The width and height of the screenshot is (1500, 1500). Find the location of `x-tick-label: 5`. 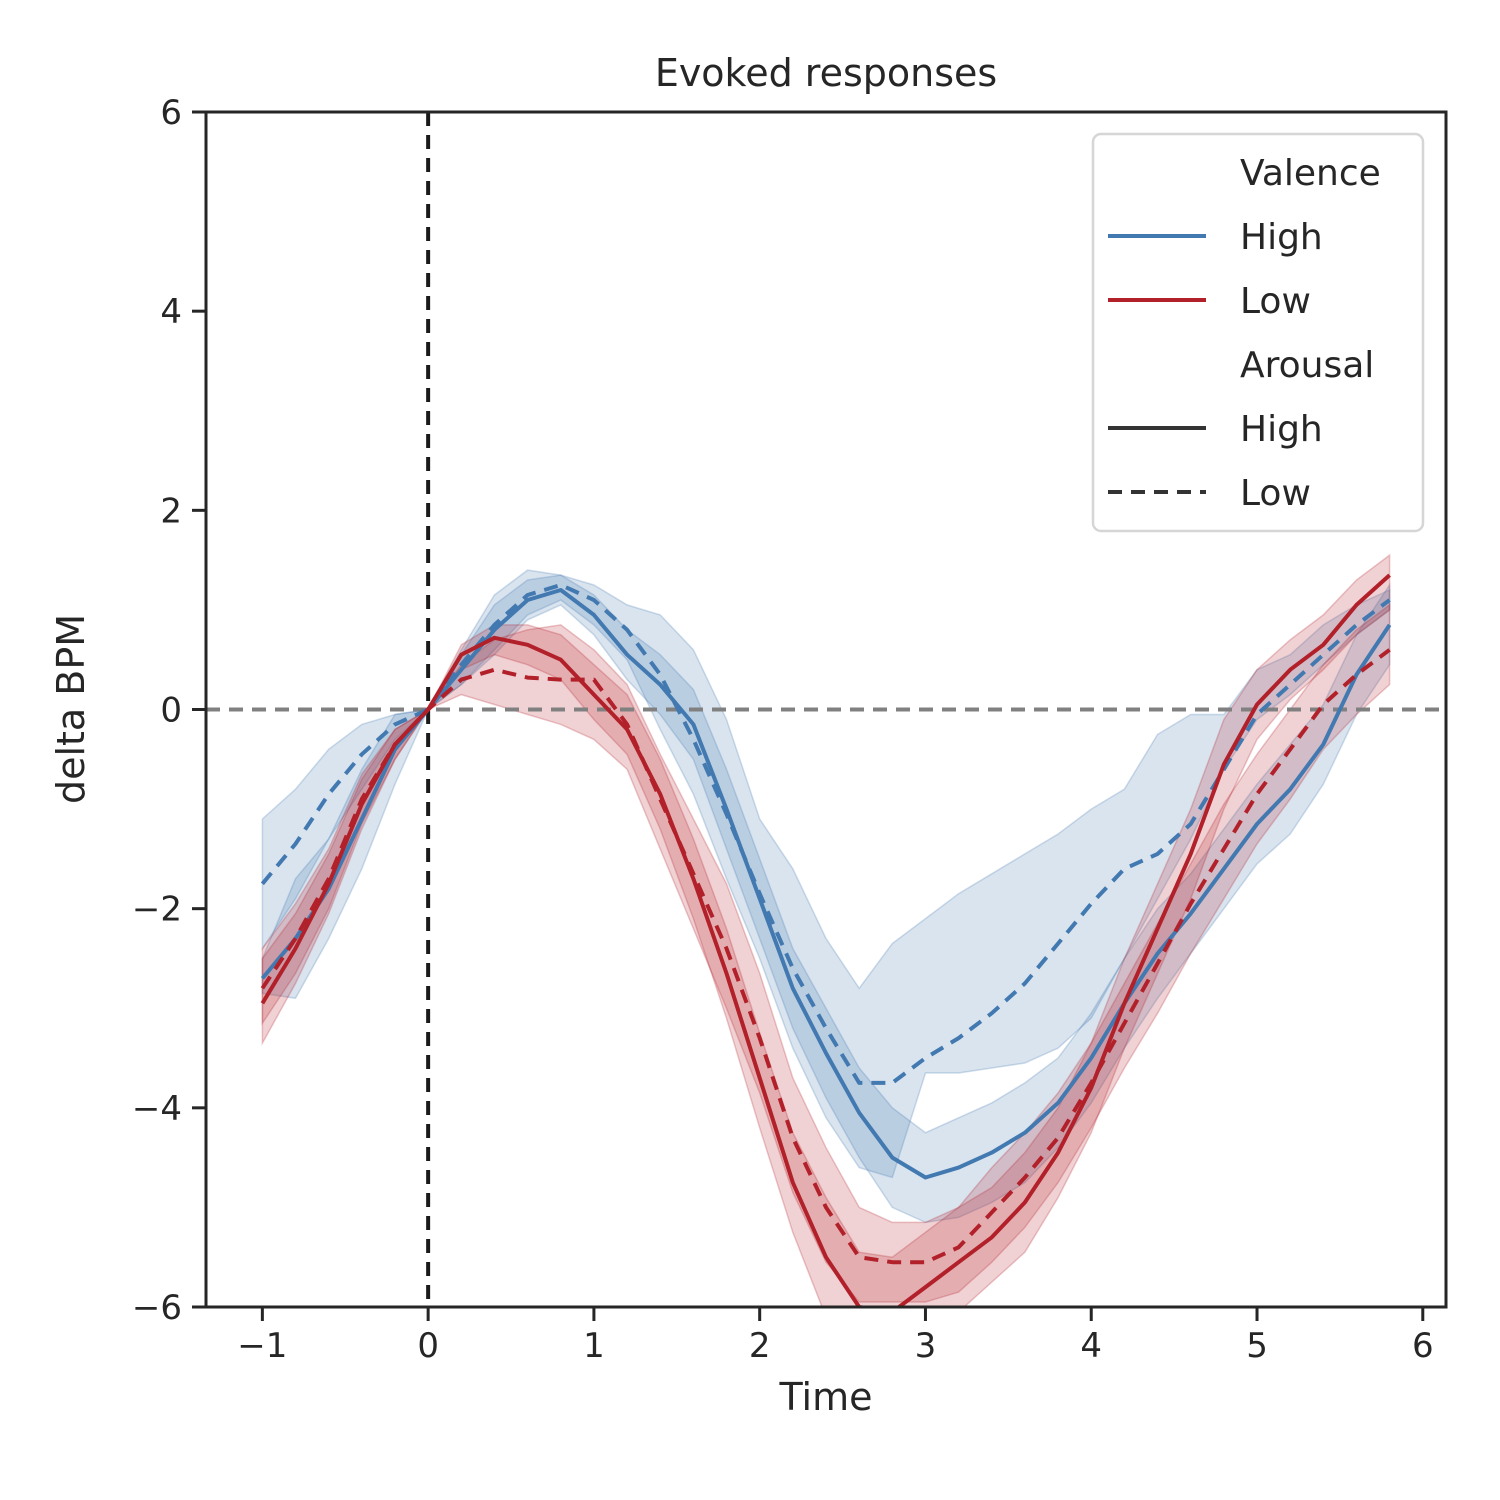

x-tick-label: 5 is located at coordinates (1257, 1346).